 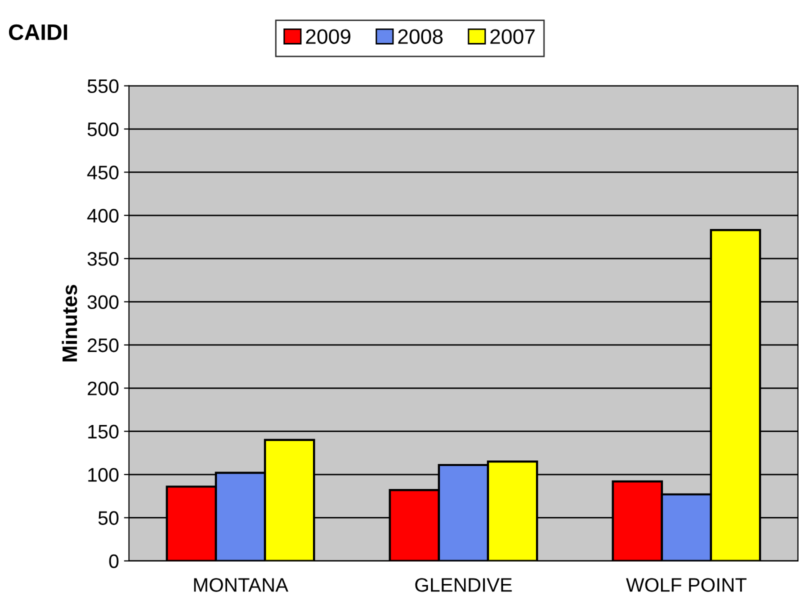 What do you see at coordinates (241, 585) in the screenshot?
I see `x-tick-label: MONTANA` at bounding box center [241, 585].